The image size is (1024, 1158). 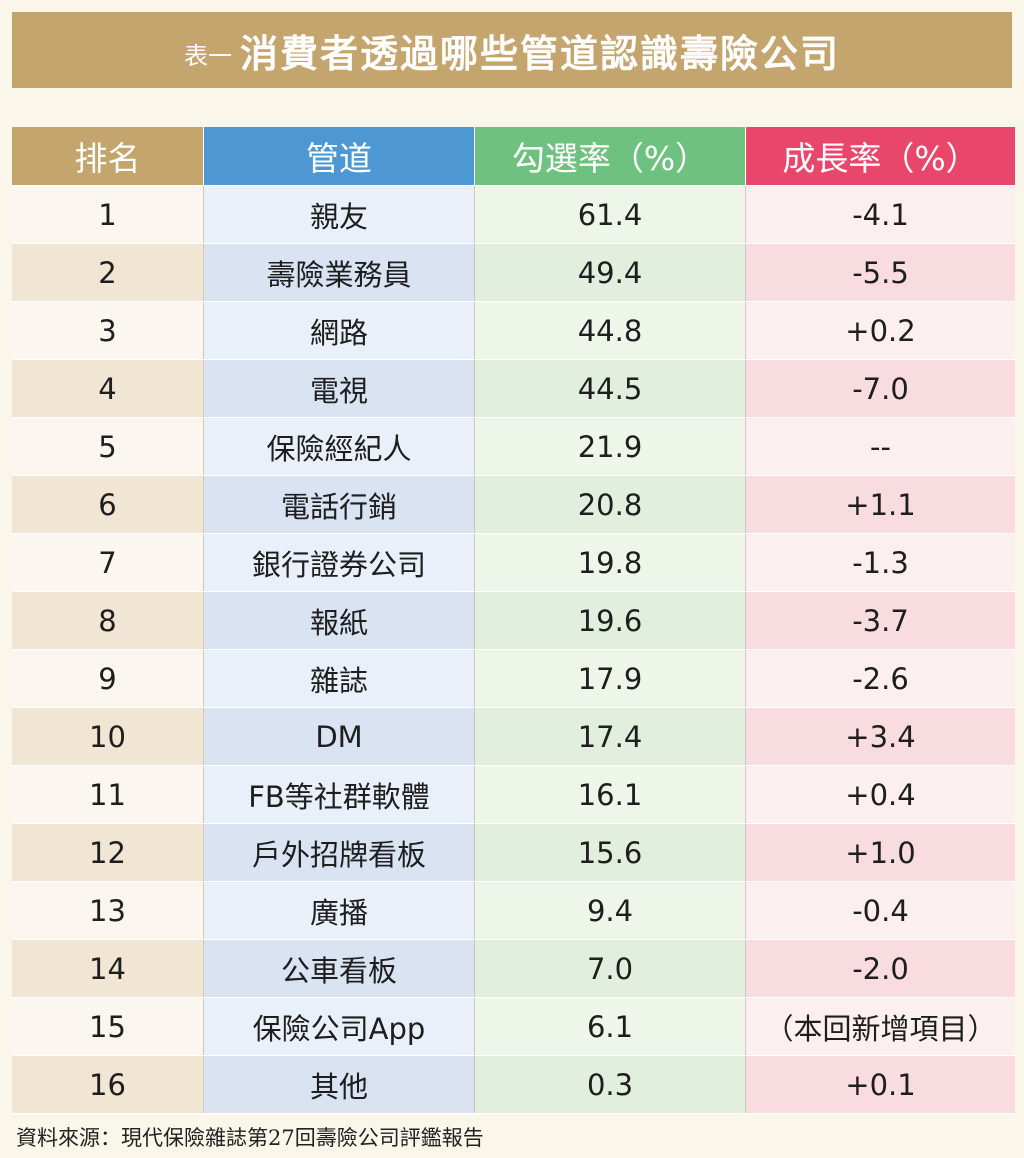 What do you see at coordinates (339, 620) in the screenshot?
I see `channel-cell: 報紙` at bounding box center [339, 620].